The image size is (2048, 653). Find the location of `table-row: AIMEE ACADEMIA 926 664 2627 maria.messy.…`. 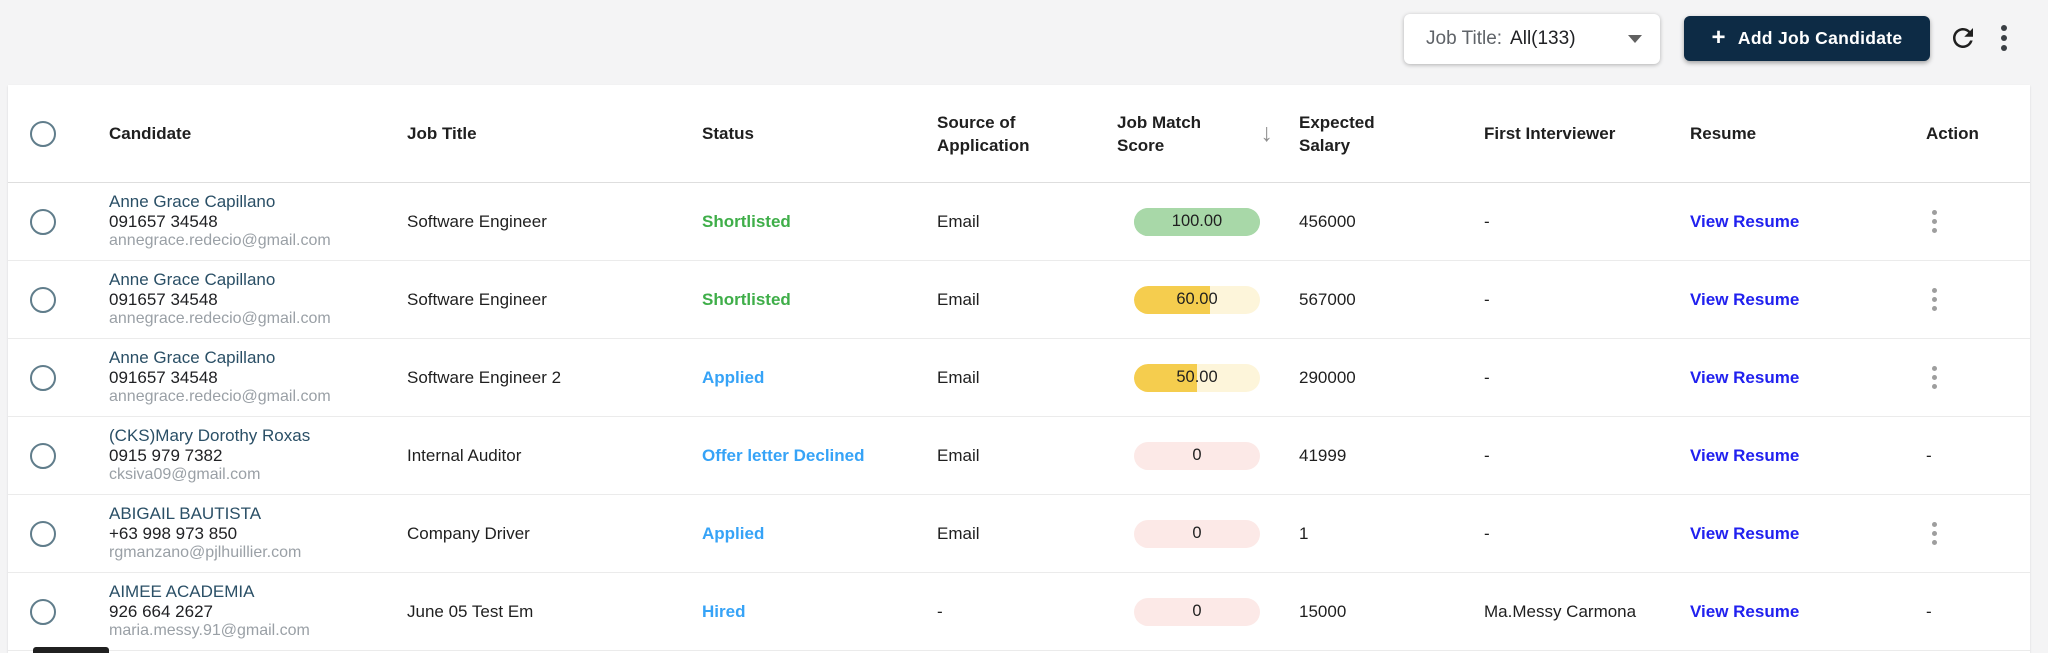

table-row: AIMEE ACADEMIA 926 664 2627 maria.messy.… is located at coordinates (1019, 612).